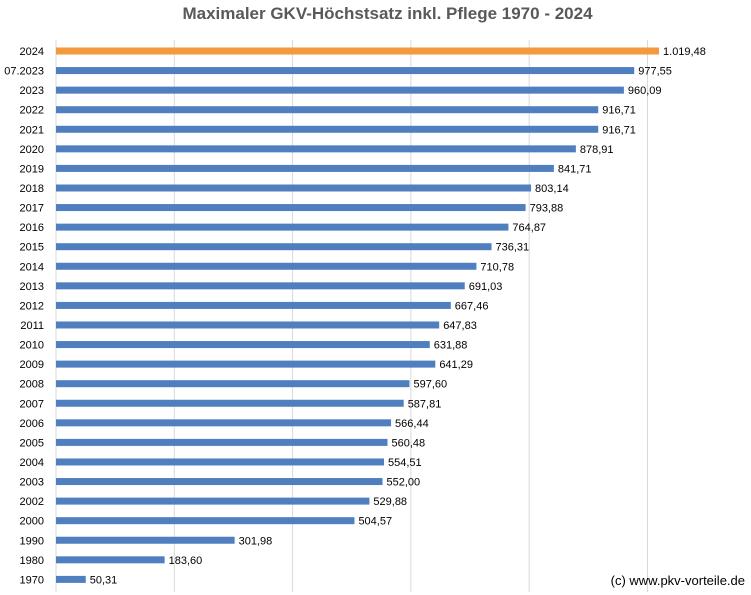 This screenshot has width=751, height=595. I want to click on category-tick-label: 2000, so click(32, 522).